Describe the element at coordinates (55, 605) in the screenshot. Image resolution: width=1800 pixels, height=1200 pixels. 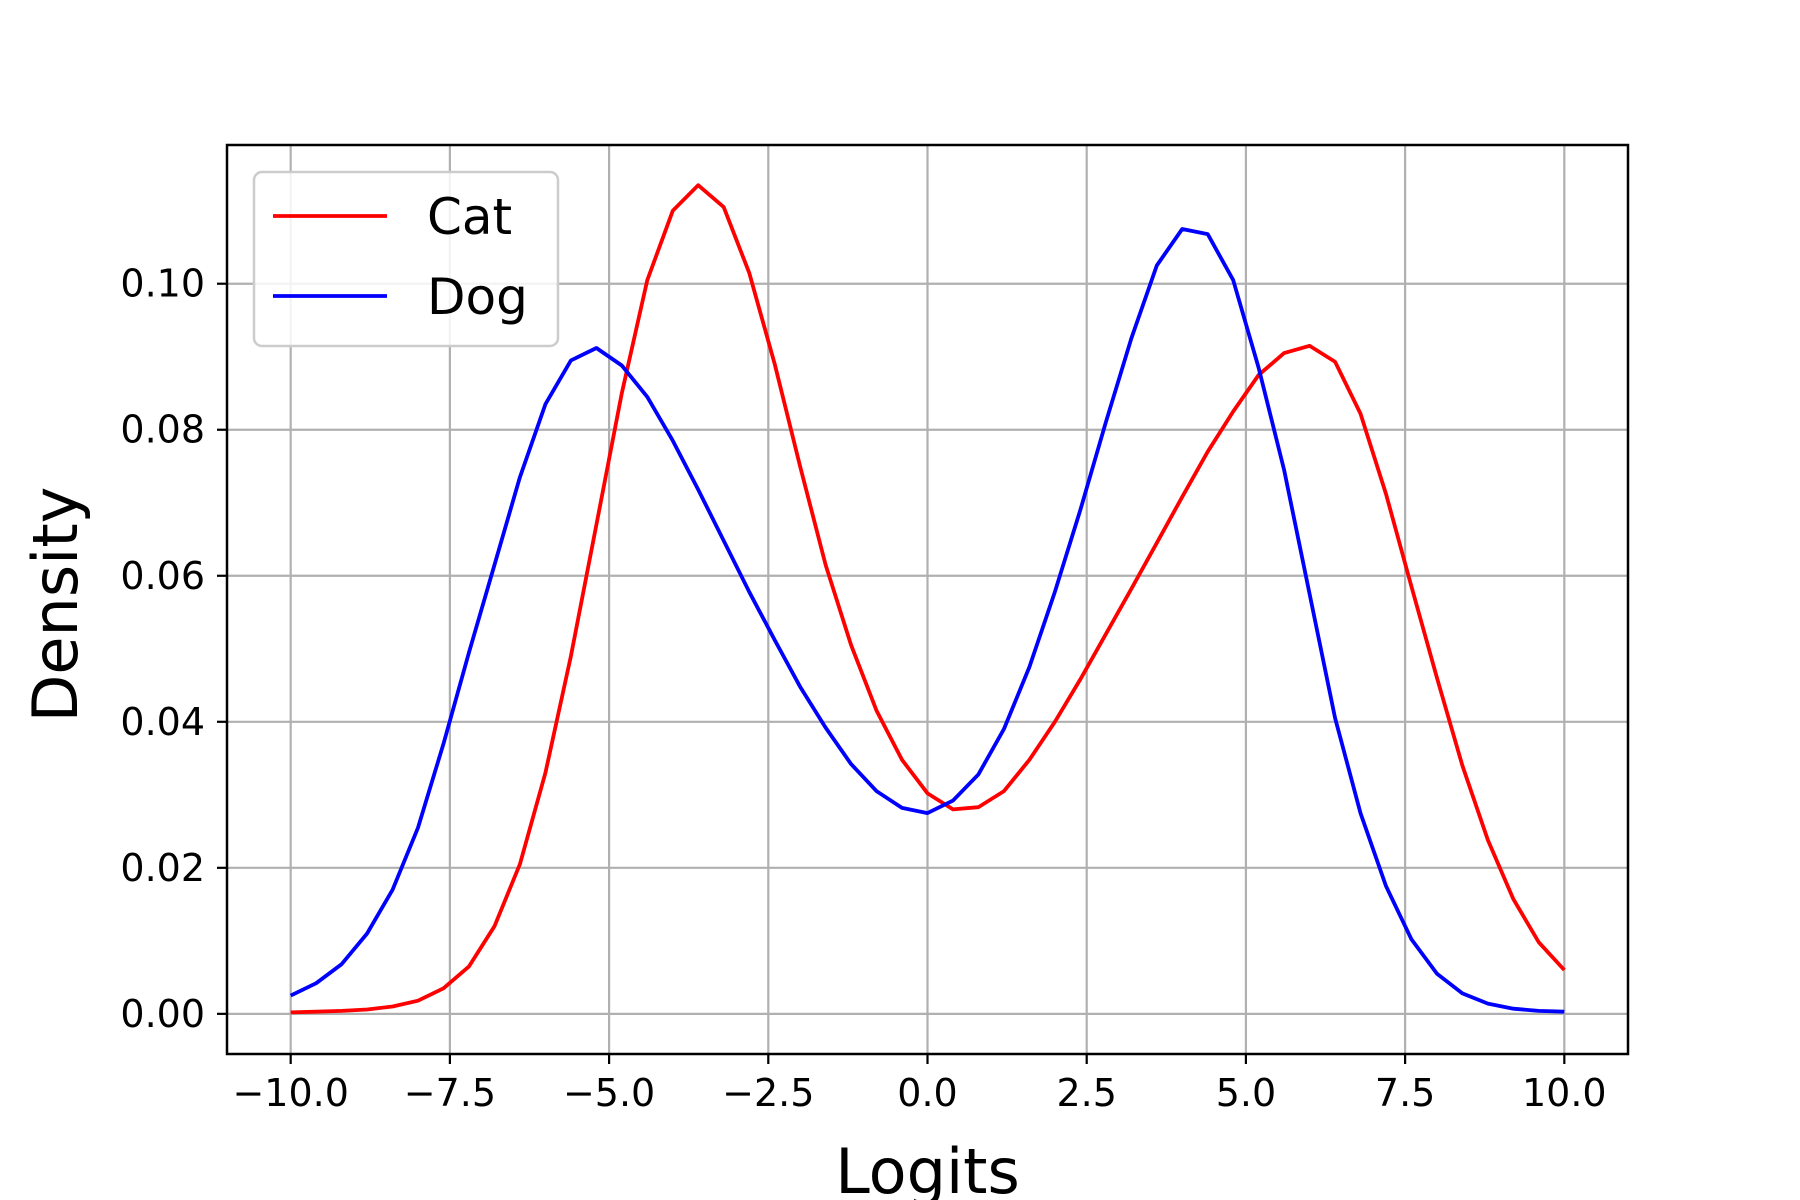
I see `y-axis-title: Density` at that location.